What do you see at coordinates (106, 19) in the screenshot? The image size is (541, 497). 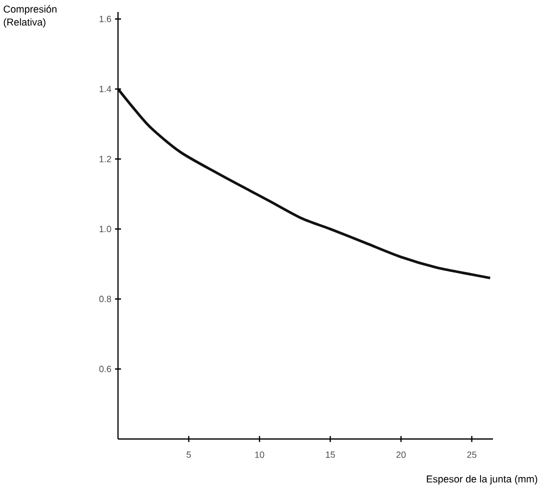 I see `y-tick-label: 1.6` at bounding box center [106, 19].